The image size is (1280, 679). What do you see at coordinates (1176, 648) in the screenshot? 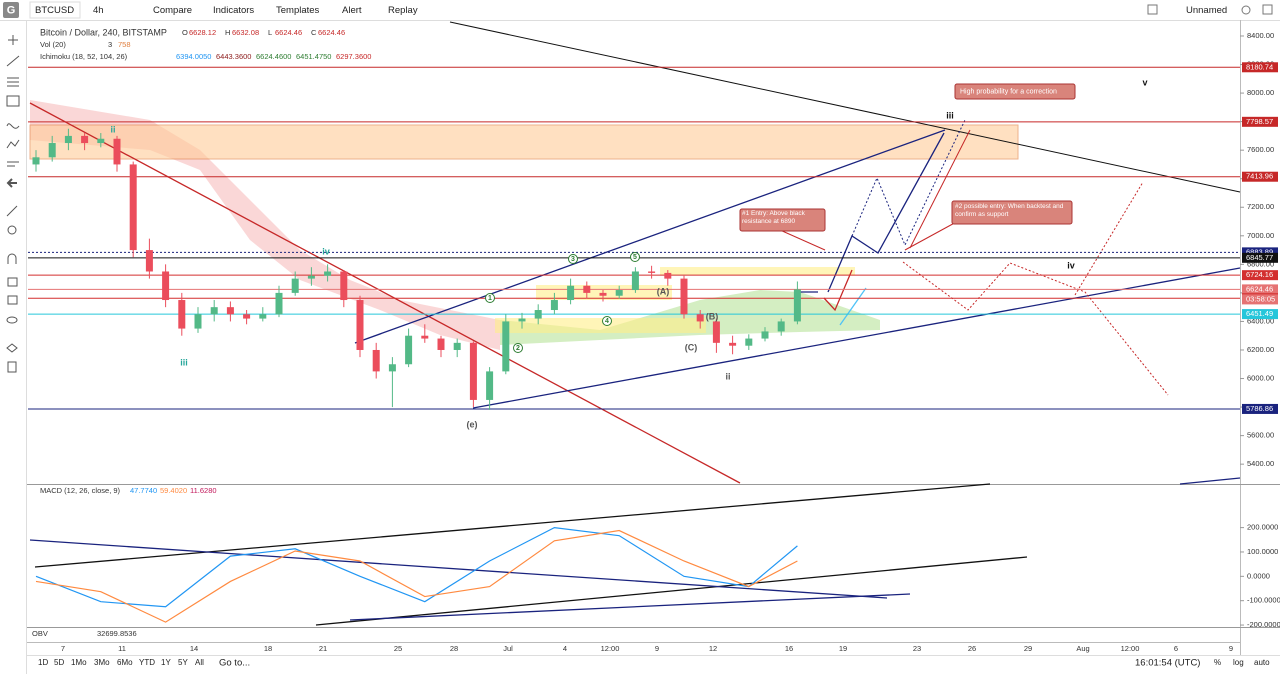
I see `x-tick-label: 6` at bounding box center [1176, 648].